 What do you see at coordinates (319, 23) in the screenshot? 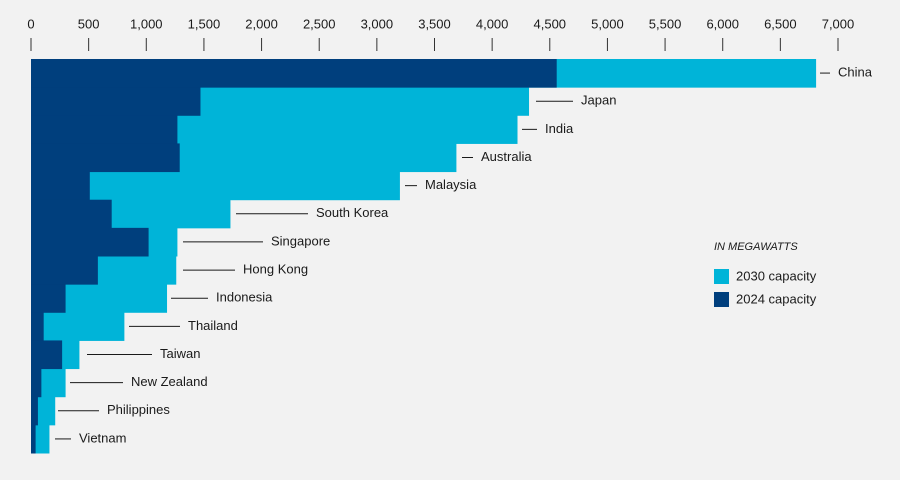
I see `x-tick-label: 2,500` at bounding box center [319, 23].